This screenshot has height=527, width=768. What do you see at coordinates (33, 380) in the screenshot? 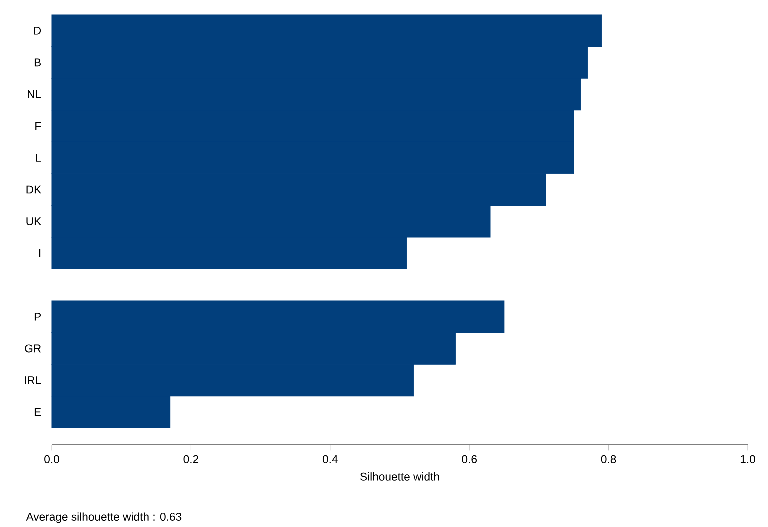
I see `y-tick-label: IRL` at bounding box center [33, 380].